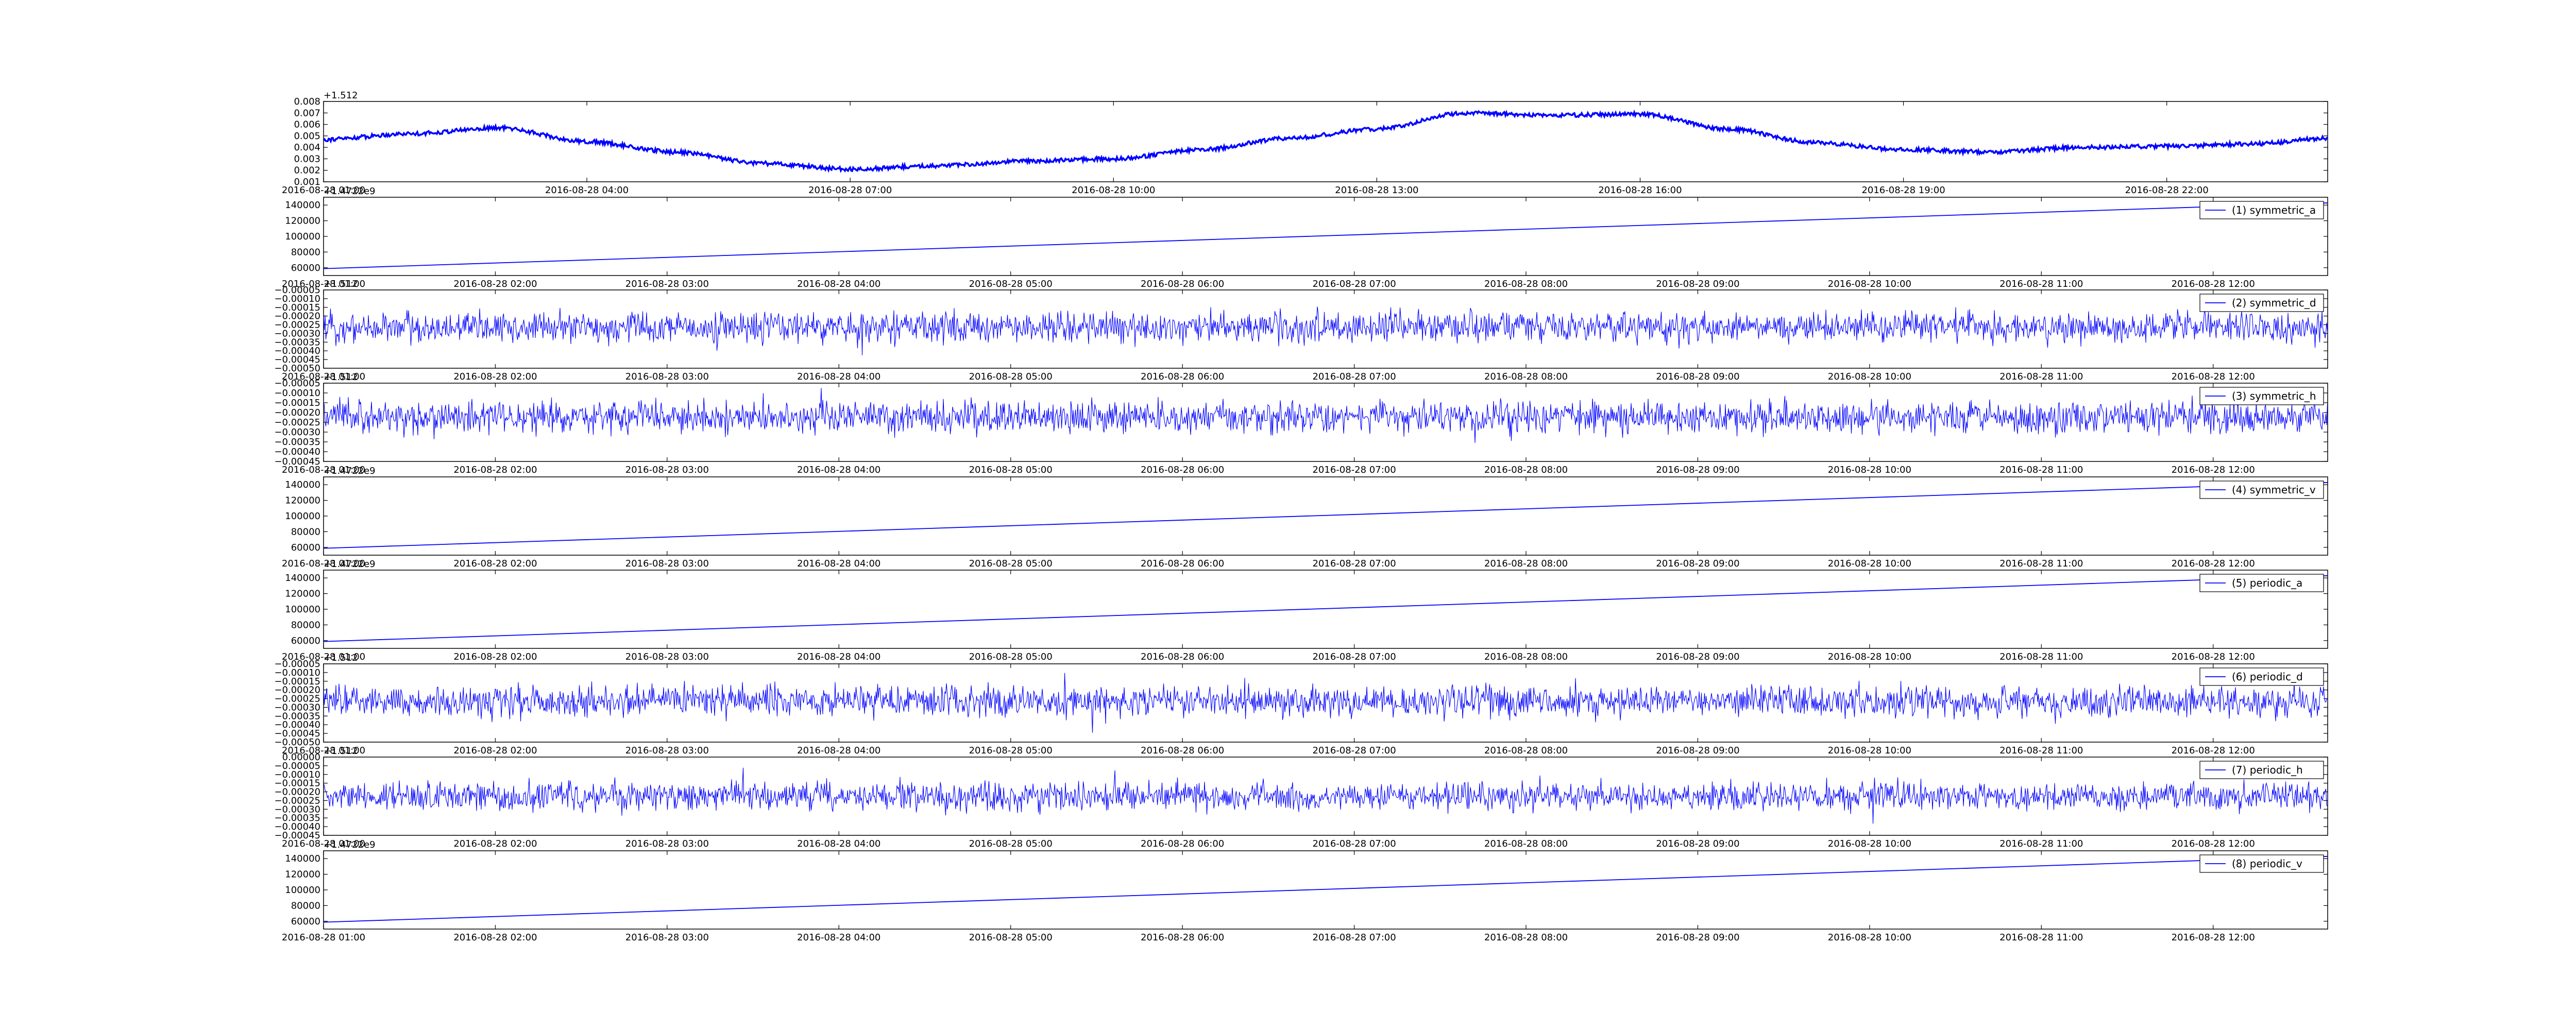 This screenshot has height=1030, width=2576. What do you see at coordinates (297, 351) in the screenshot?
I see `y-tick-label: −0.00040` at bounding box center [297, 351].